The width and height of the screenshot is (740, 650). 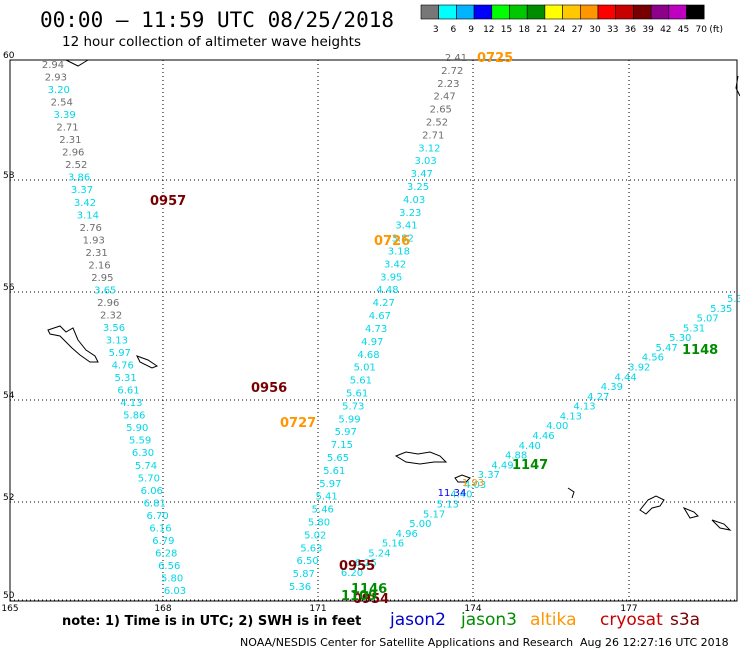 I want to click on pass-time-label: 0956, so click(x=269, y=388).